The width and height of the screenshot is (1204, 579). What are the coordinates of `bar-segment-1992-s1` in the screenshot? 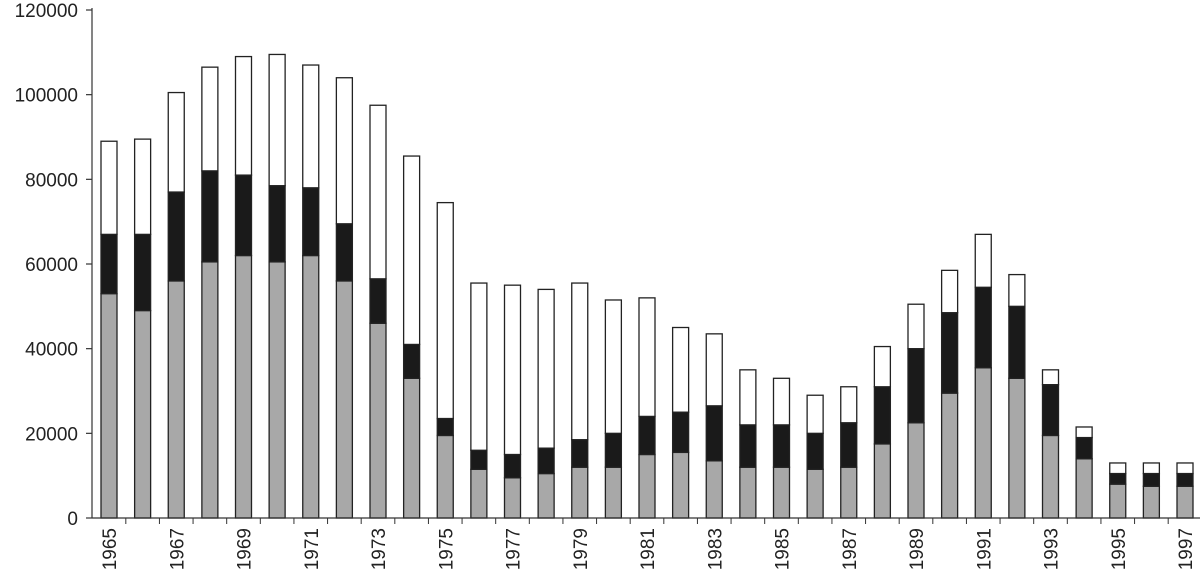 It's located at (1017, 448).